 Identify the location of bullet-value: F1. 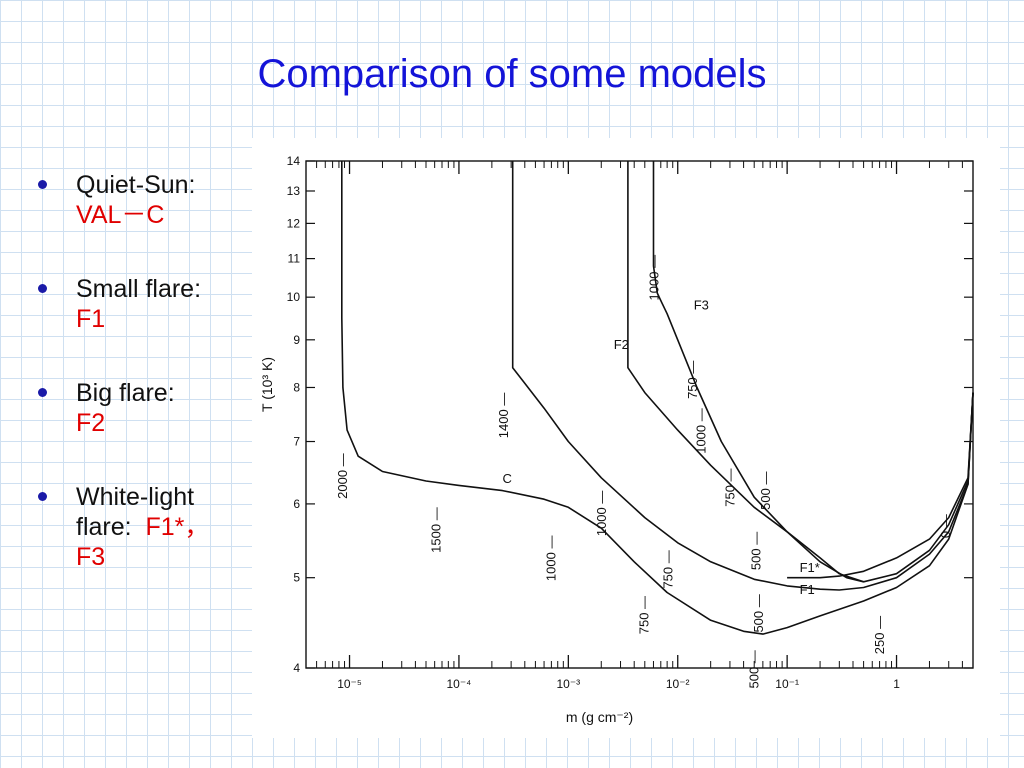
(91, 319).